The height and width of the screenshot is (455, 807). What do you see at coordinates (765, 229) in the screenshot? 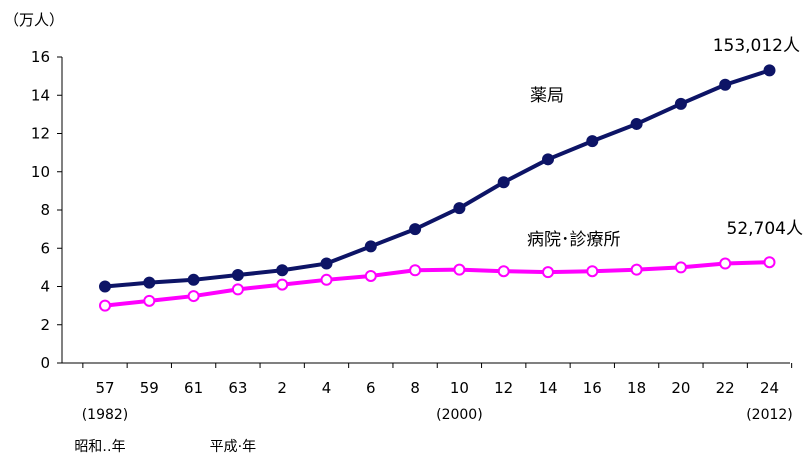
I see `end-value-label-hospital: 52,704人` at bounding box center [765, 229].